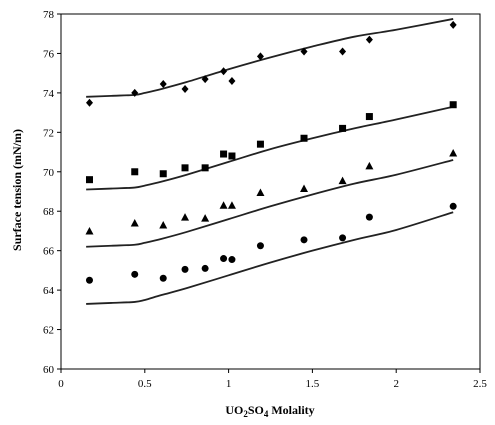  Describe the element at coordinates (270, 58) in the screenshot. I see `model-curve-diamond` at that location.